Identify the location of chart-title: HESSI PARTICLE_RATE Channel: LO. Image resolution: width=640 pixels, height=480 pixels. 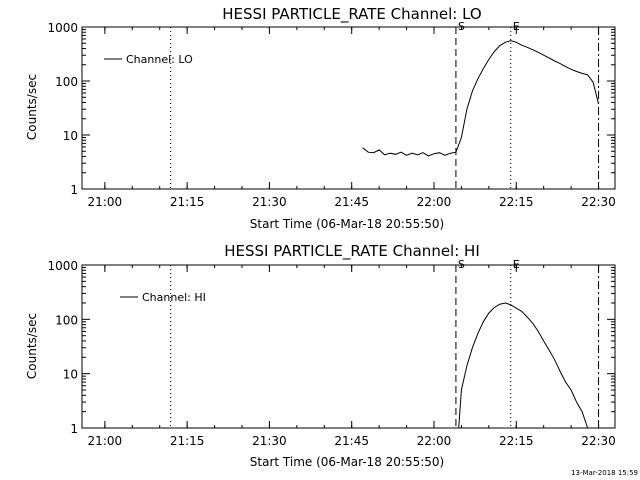
(351, 14).